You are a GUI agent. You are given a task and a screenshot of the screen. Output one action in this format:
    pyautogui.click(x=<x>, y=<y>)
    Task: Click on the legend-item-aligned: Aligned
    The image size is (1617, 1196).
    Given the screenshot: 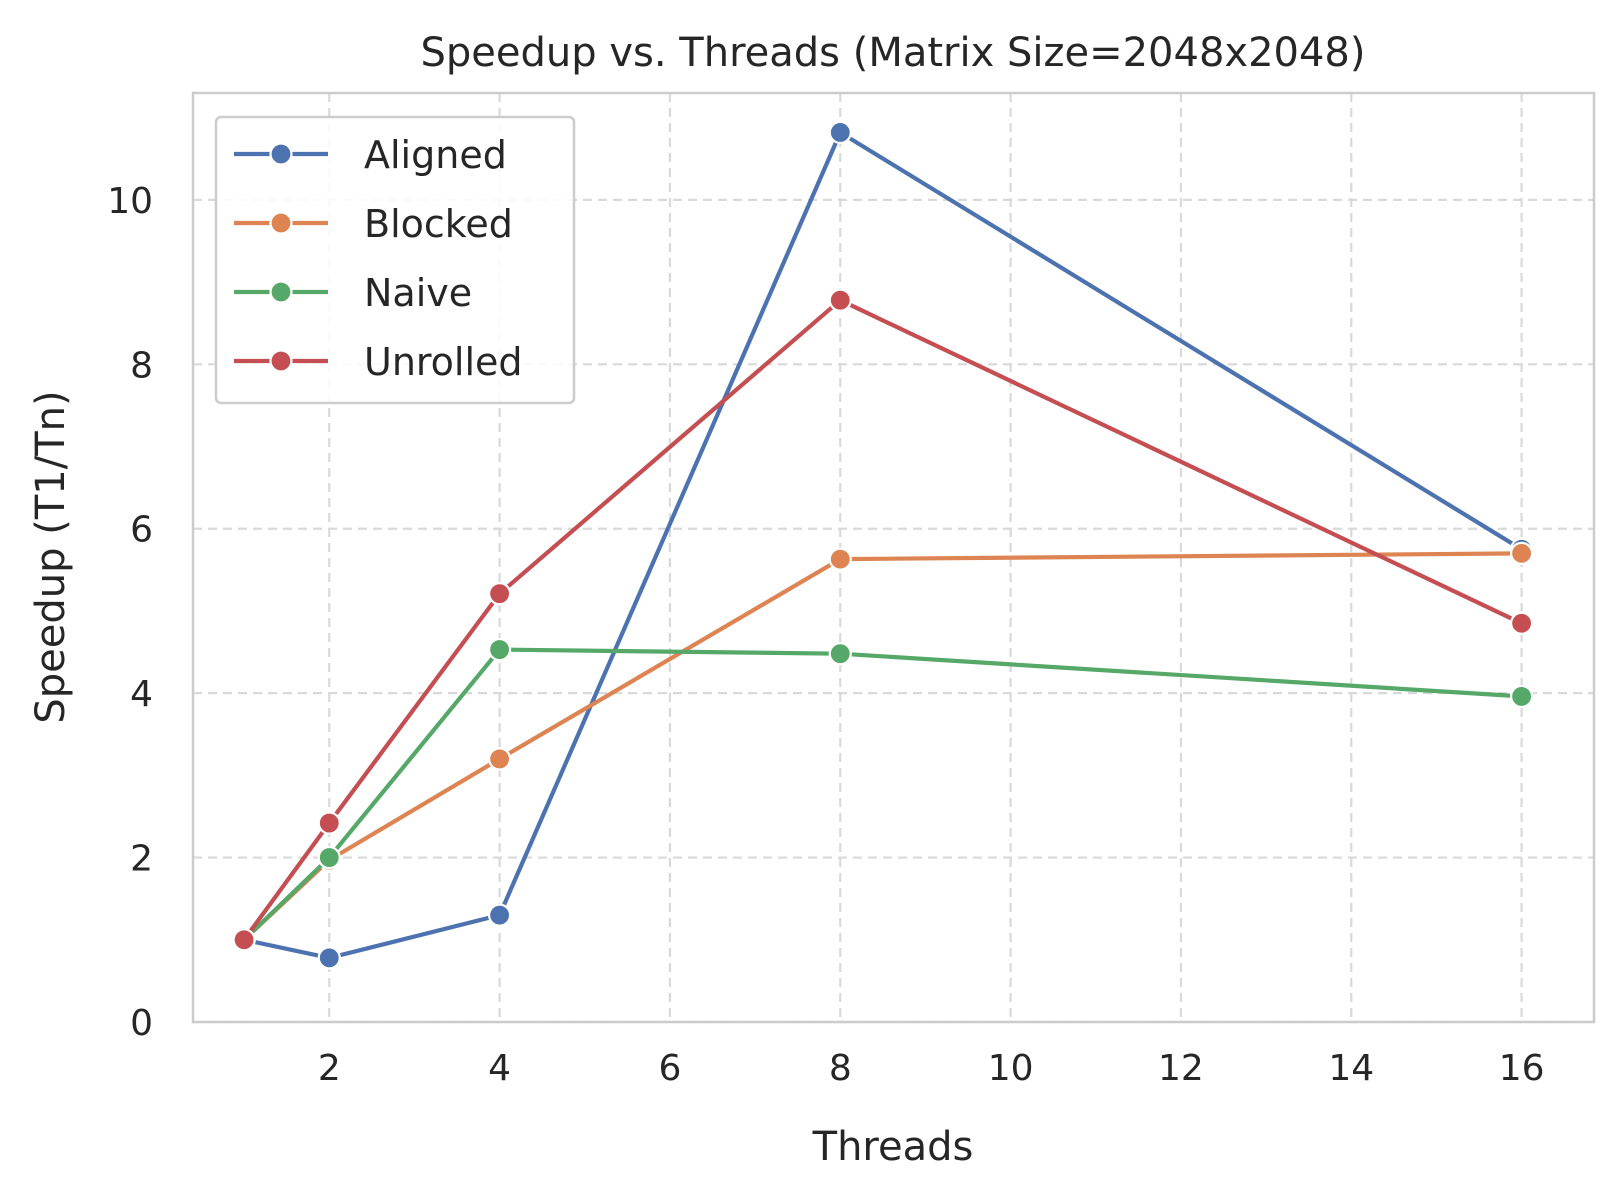 What is the action you would take?
    pyautogui.click(x=370, y=155)
    